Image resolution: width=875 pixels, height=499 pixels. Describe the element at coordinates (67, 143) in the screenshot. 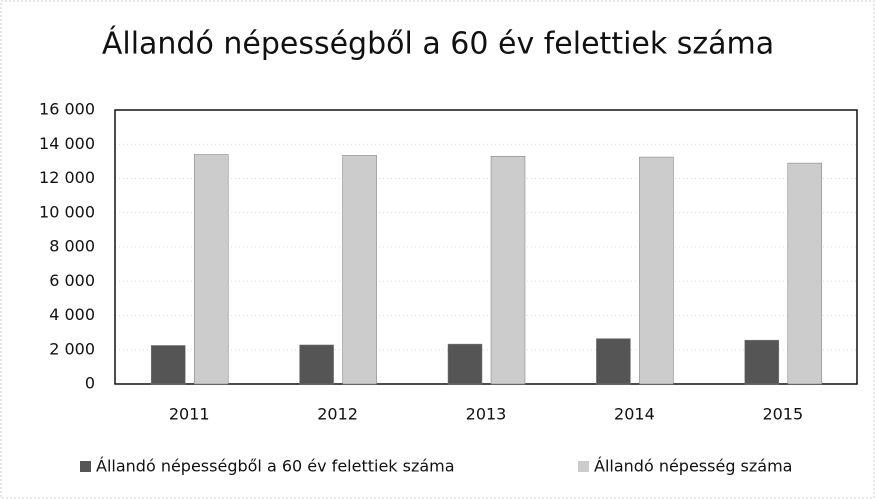

I see `y-tick-label: 14 000` at that location.